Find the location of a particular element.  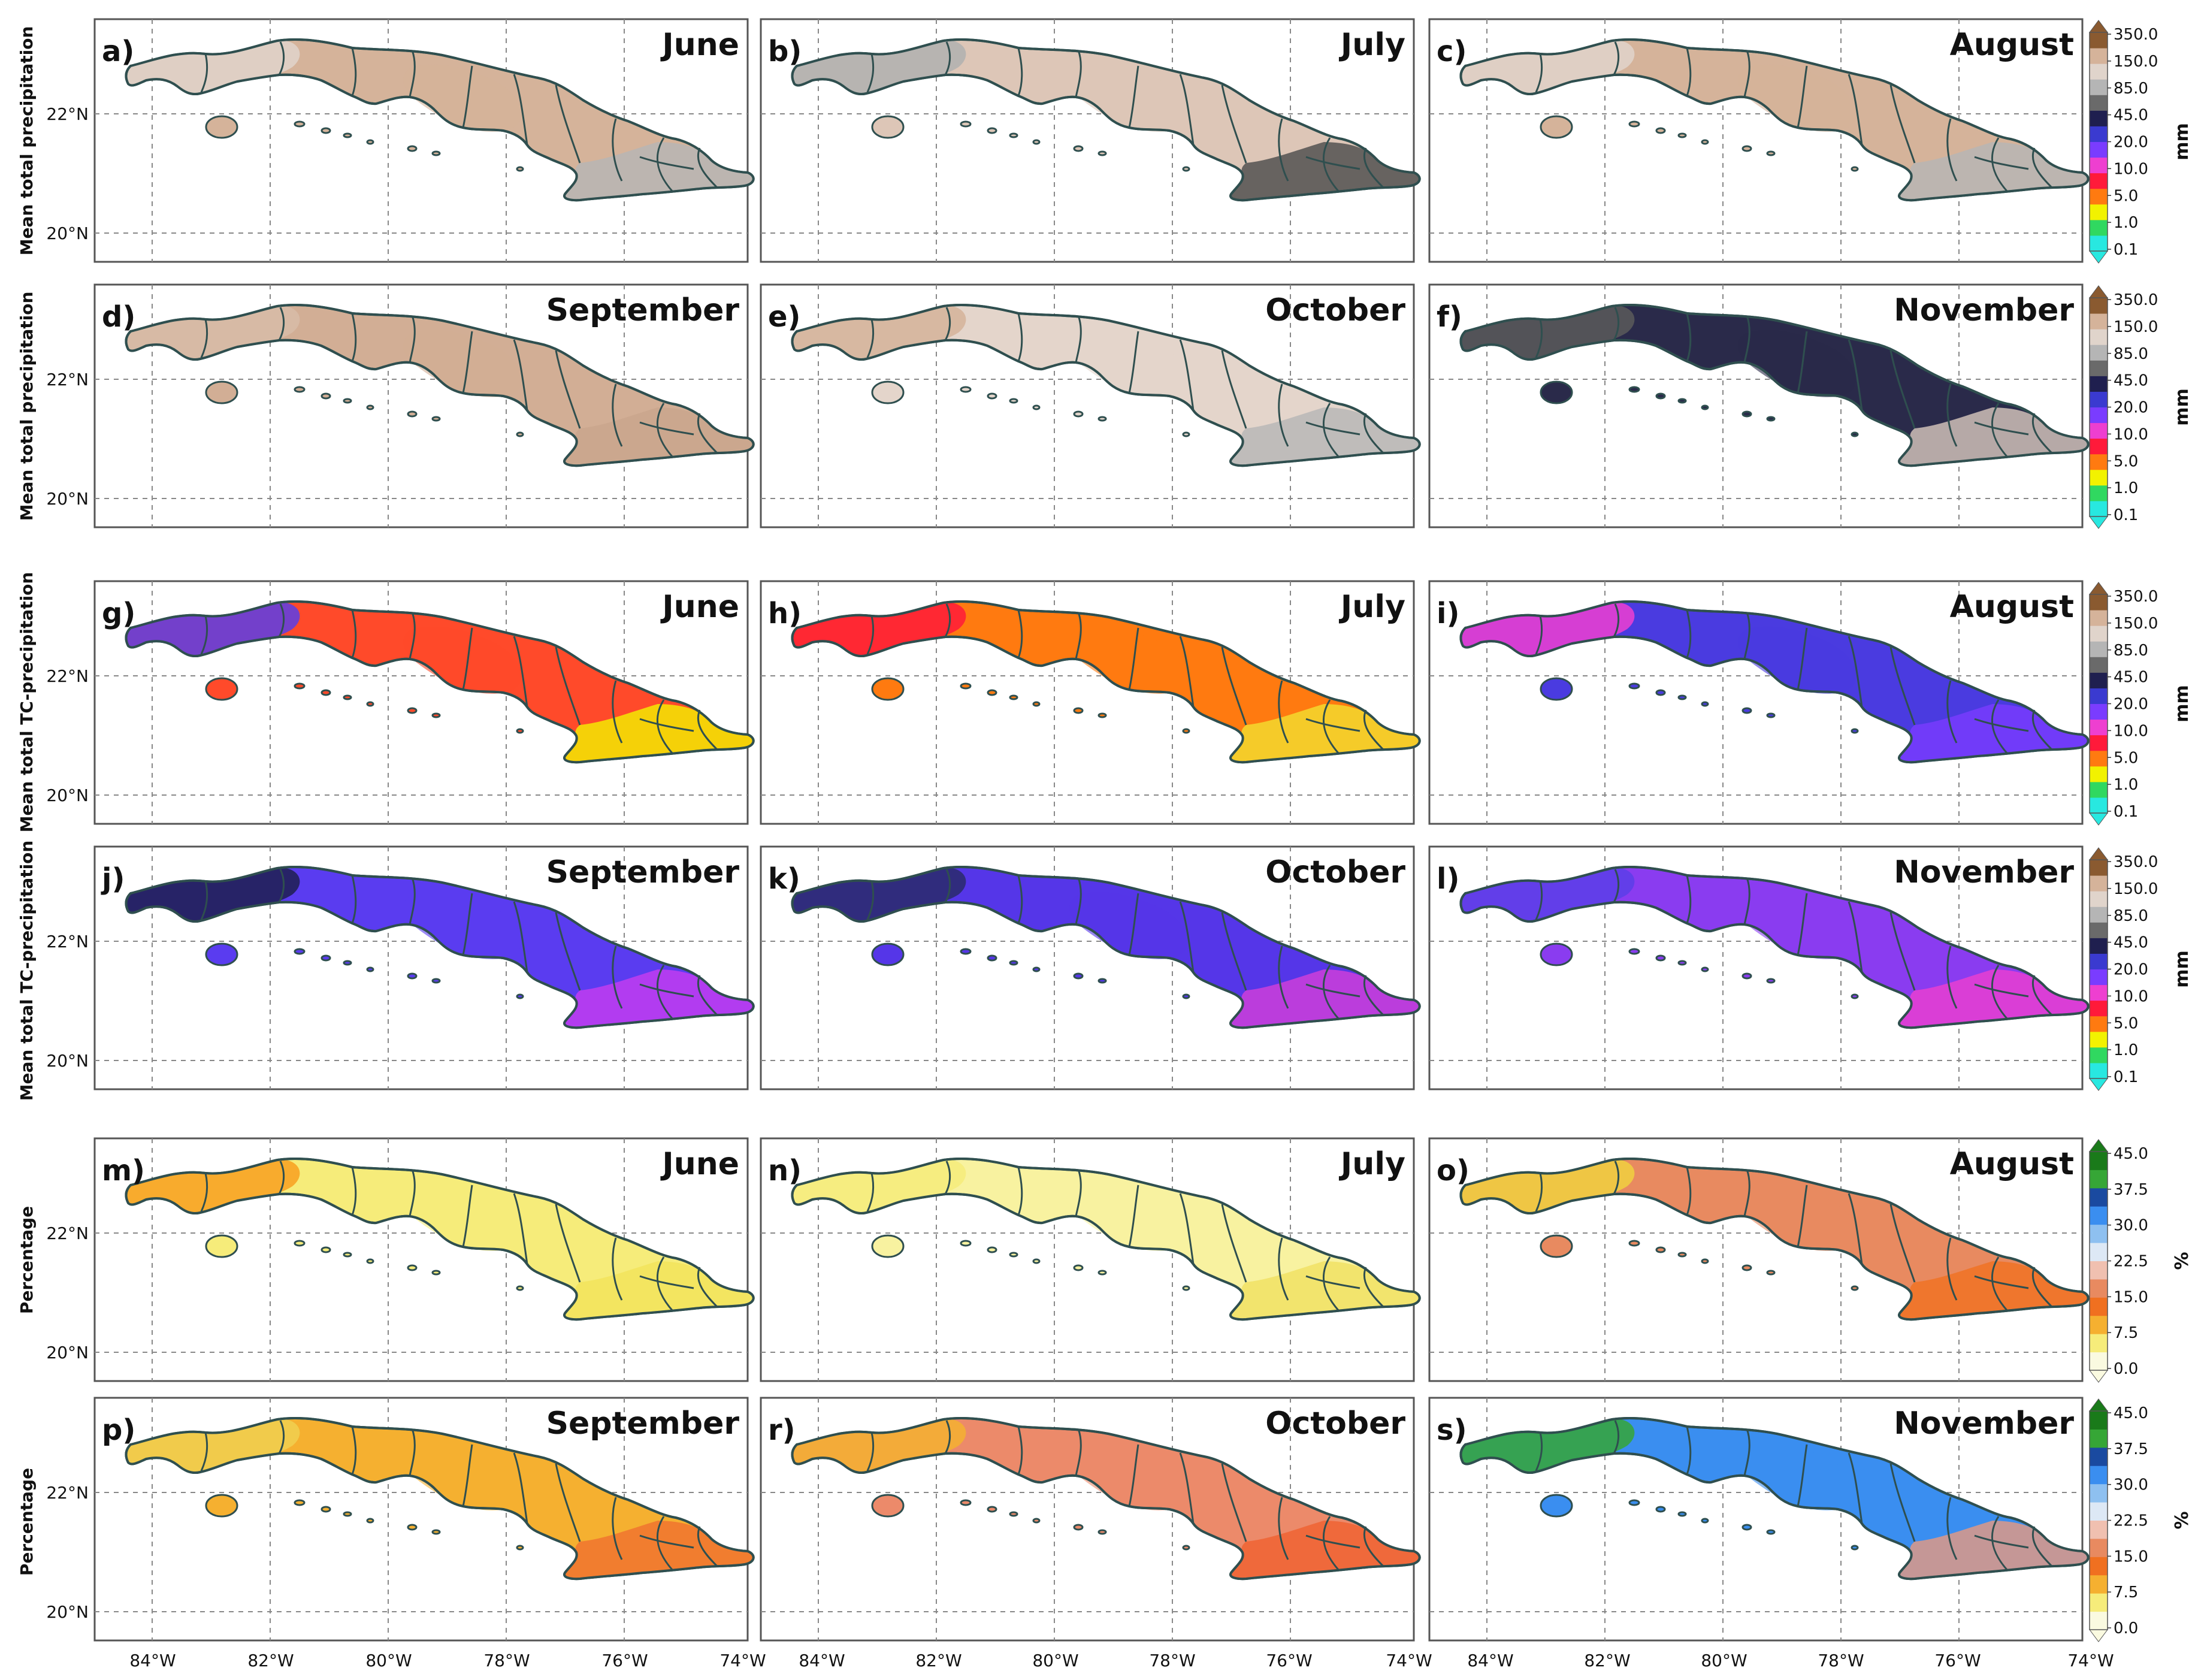

panel-letter: n) is located at coordinates (785, 1171).